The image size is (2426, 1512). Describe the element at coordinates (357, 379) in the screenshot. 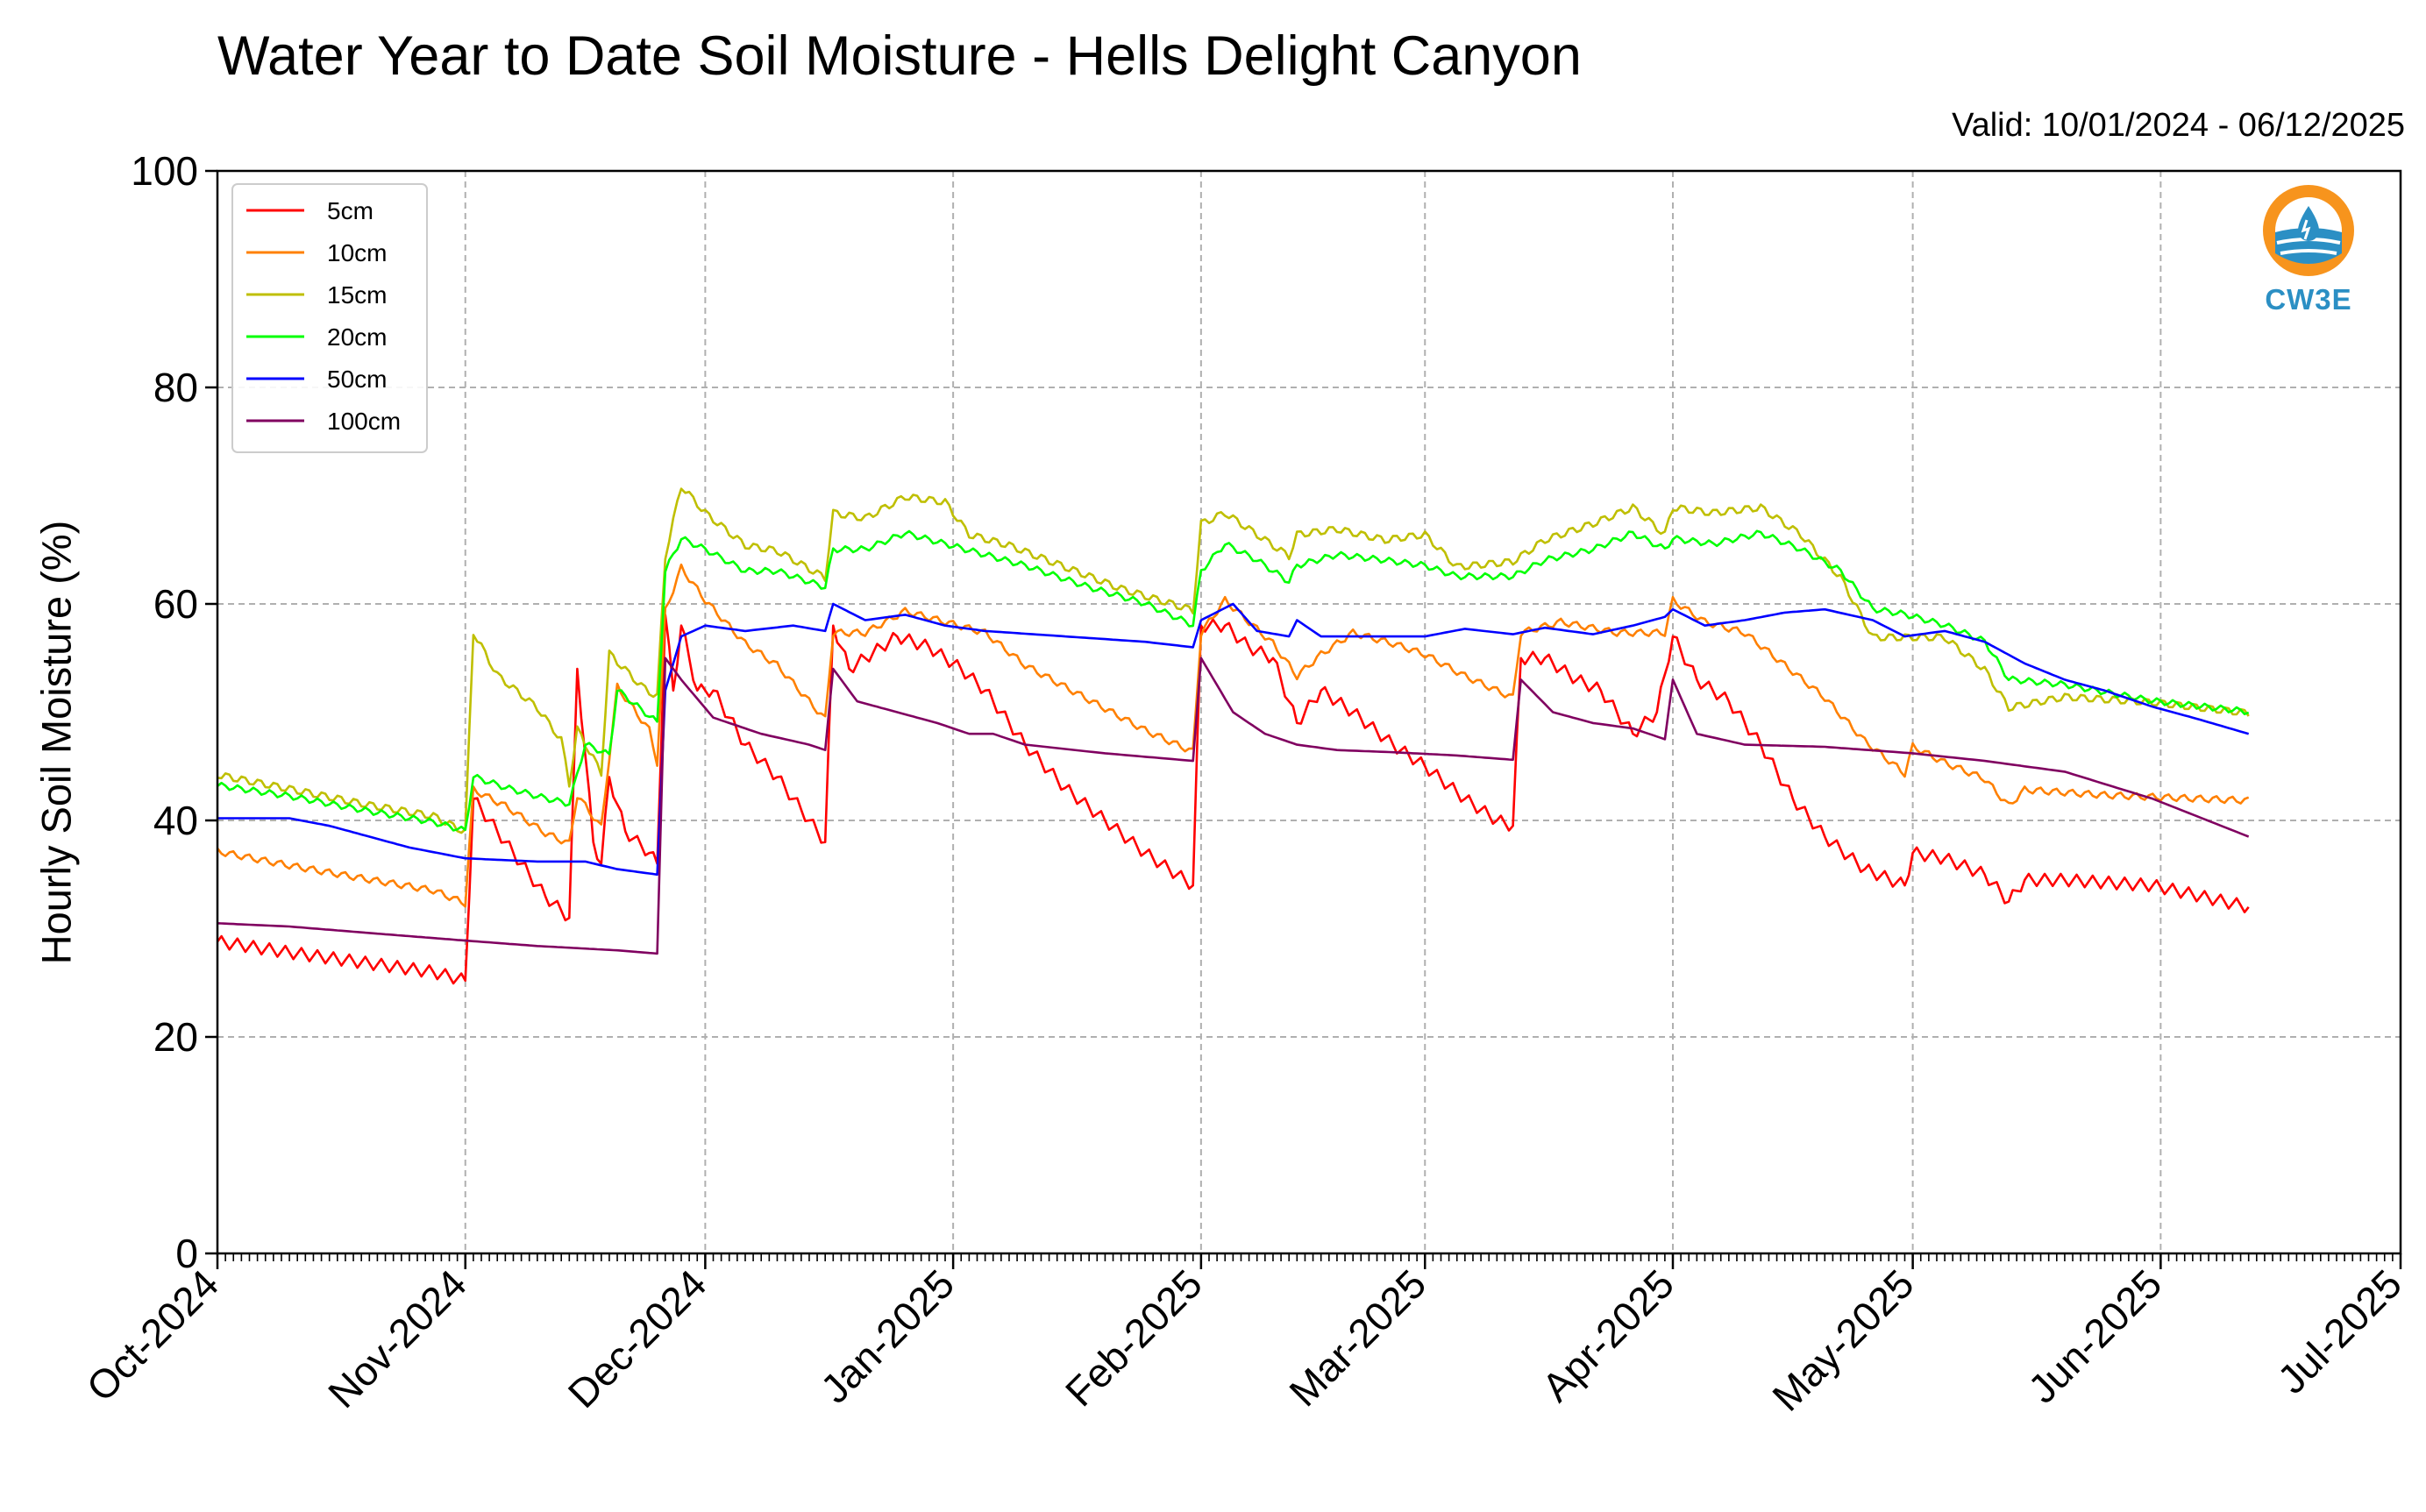

I see `legend-label-50cm: 50cm` at that location.